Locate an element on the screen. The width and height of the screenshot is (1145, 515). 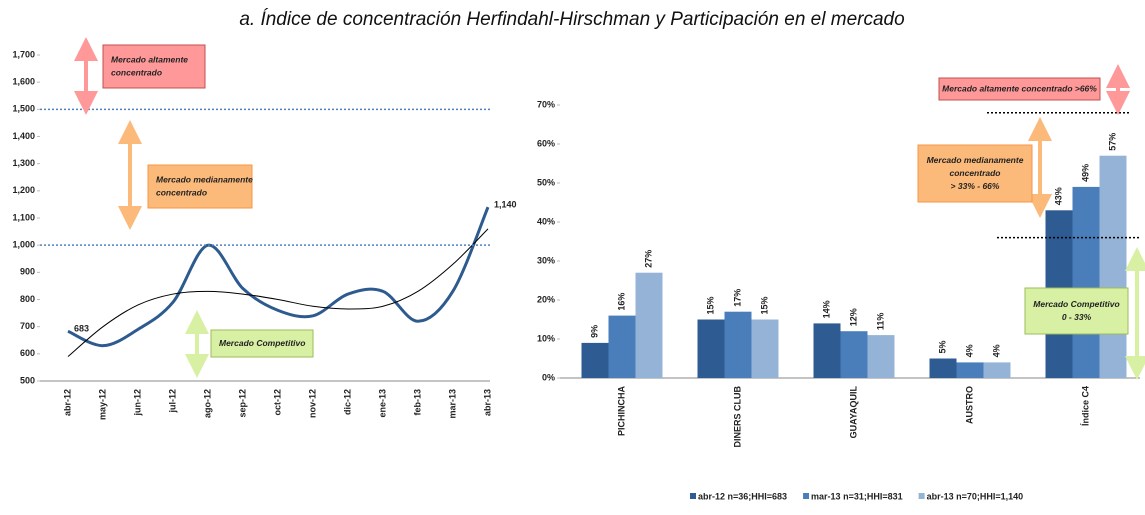
y-tick-label: 1,700 is located at coordinates (23, 54).